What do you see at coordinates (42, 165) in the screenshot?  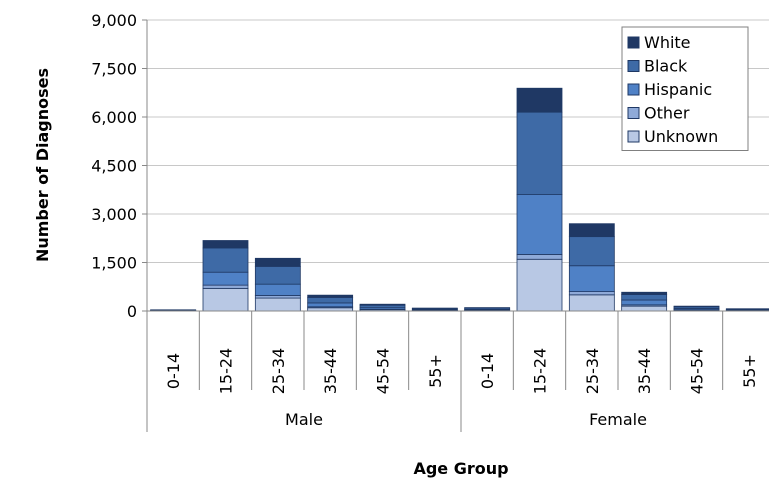 I see `y-axis-title: Number of Diagnoses` at bounding box center [42, 165].